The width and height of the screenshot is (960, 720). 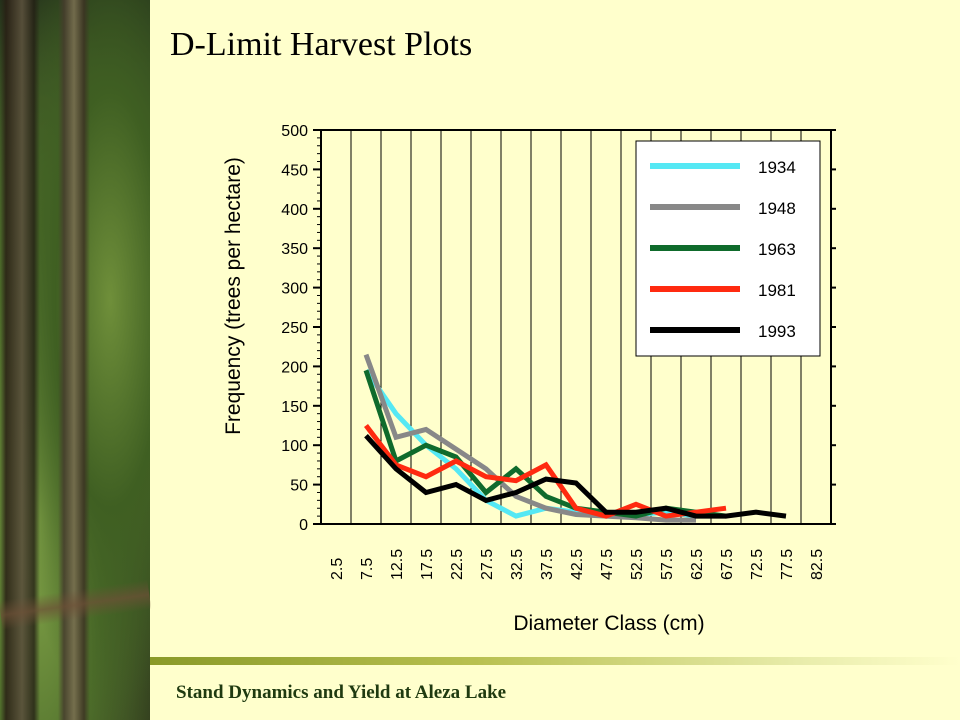 I want to click on legend-label-1993: 1993, so click(x=777, y=331).